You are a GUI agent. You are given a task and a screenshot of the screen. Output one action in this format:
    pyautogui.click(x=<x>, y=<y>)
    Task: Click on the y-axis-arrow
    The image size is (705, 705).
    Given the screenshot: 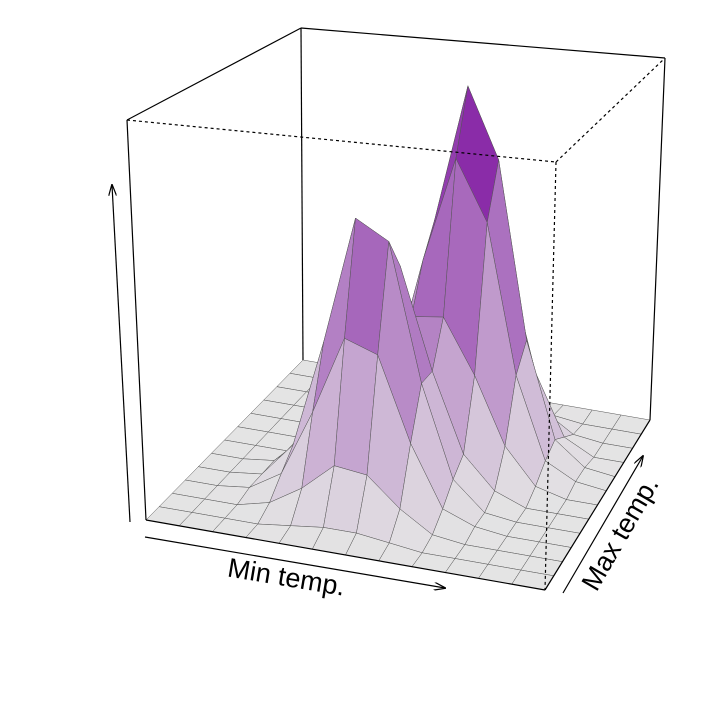 What is the action you would take?
    pyautogui.click(x=602, y=525)
    